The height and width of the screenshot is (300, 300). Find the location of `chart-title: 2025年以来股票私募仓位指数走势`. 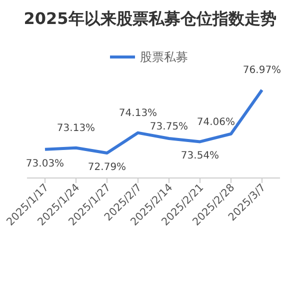

chart-title: 2025年以来股票私募仓位指数走势 is located at coordinates (150, 18).